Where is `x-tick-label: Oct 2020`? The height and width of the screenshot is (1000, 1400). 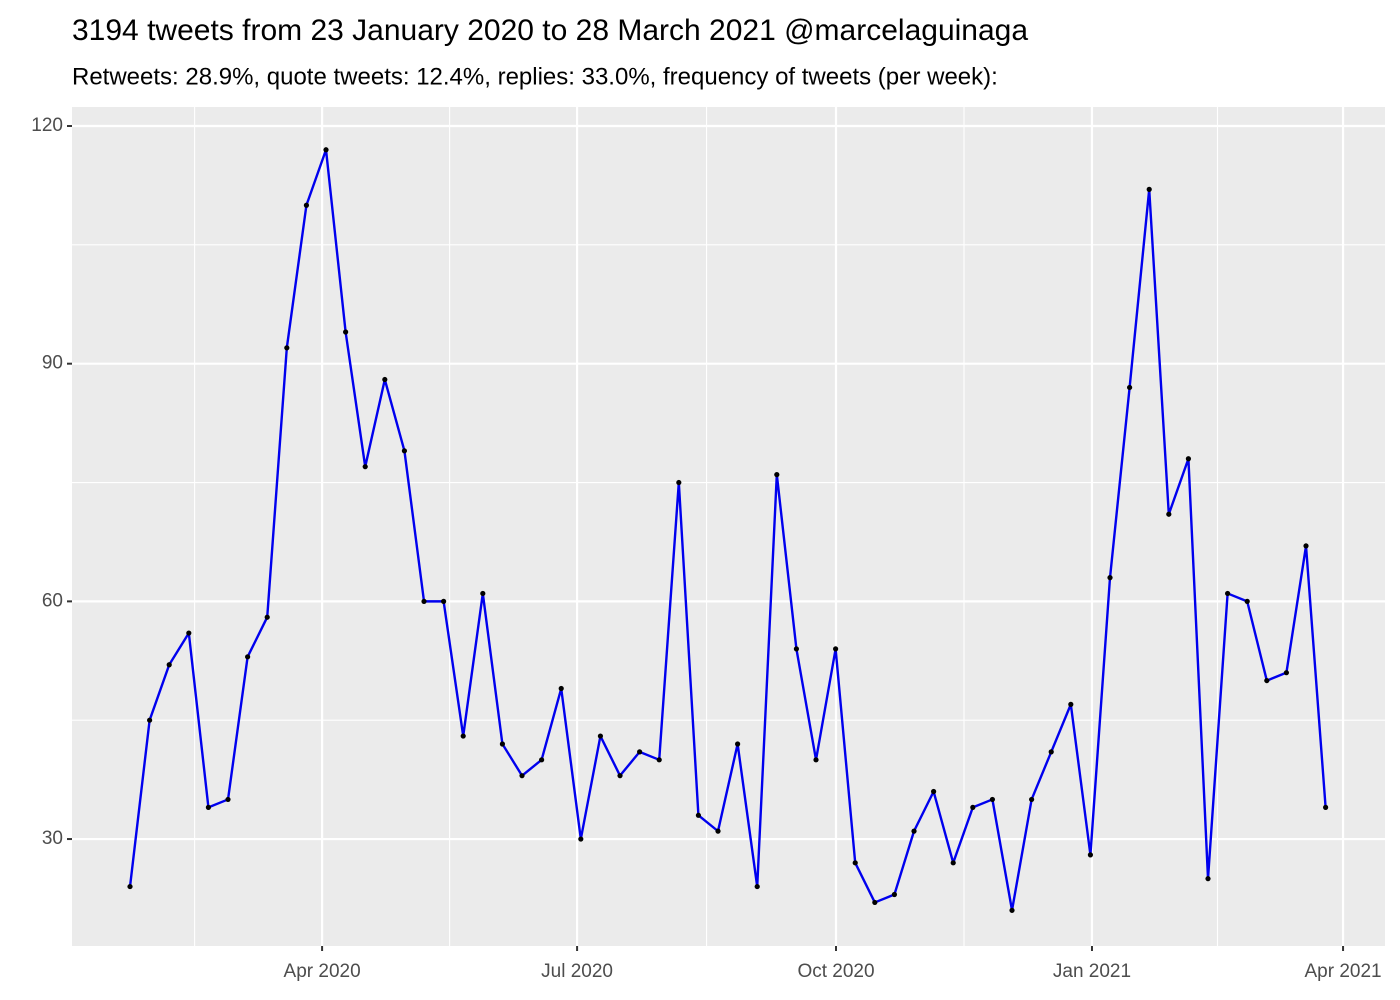
x-tick-label: Oct 2020 is located at coordinates (835, 971).